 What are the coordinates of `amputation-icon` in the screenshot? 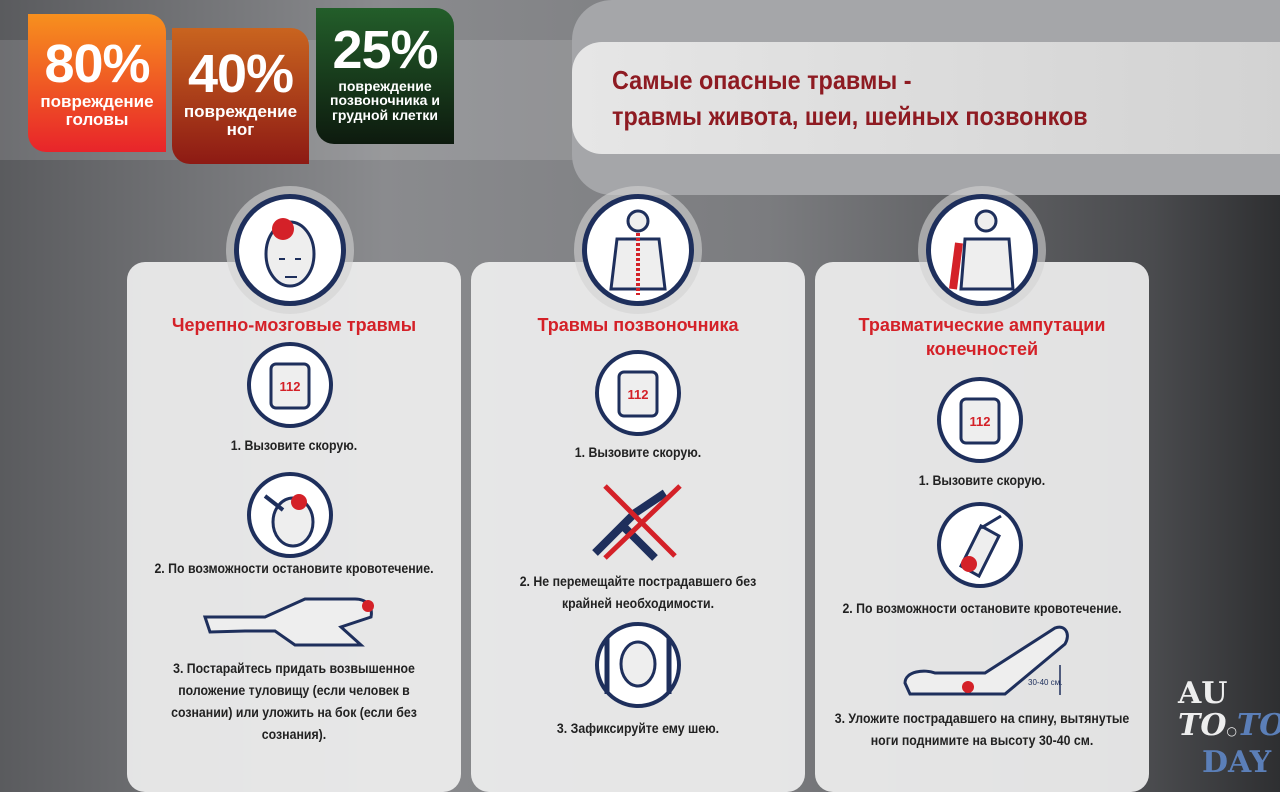 It's located at (982, 250).